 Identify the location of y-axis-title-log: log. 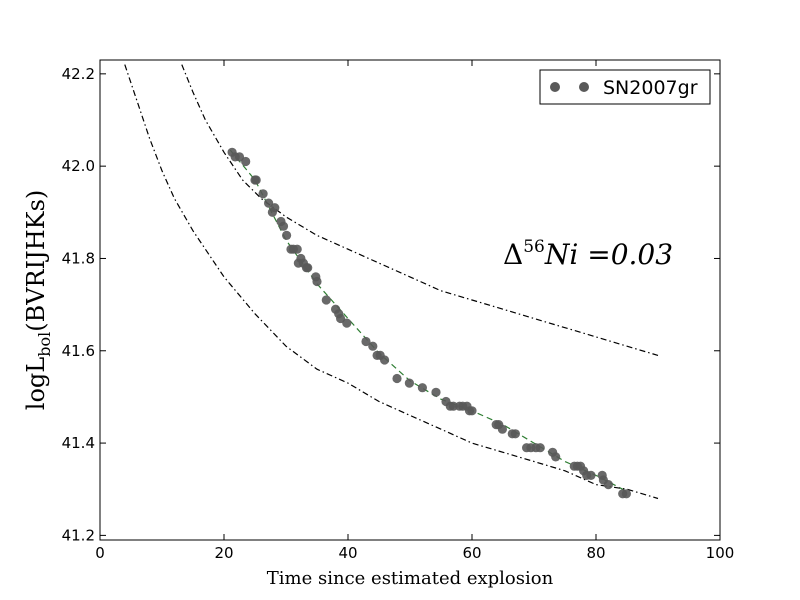
(36, 392).